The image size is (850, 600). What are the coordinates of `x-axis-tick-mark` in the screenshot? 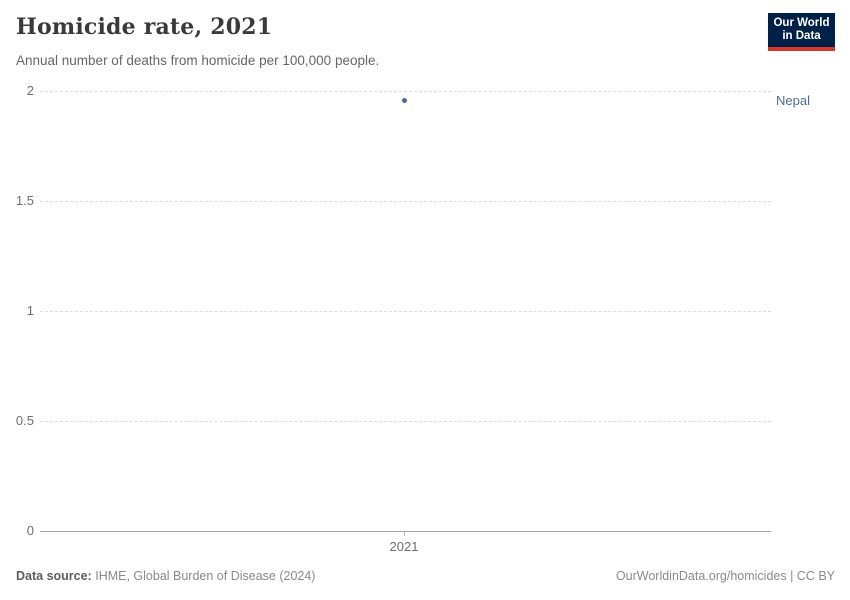 It's located at (404, 533).